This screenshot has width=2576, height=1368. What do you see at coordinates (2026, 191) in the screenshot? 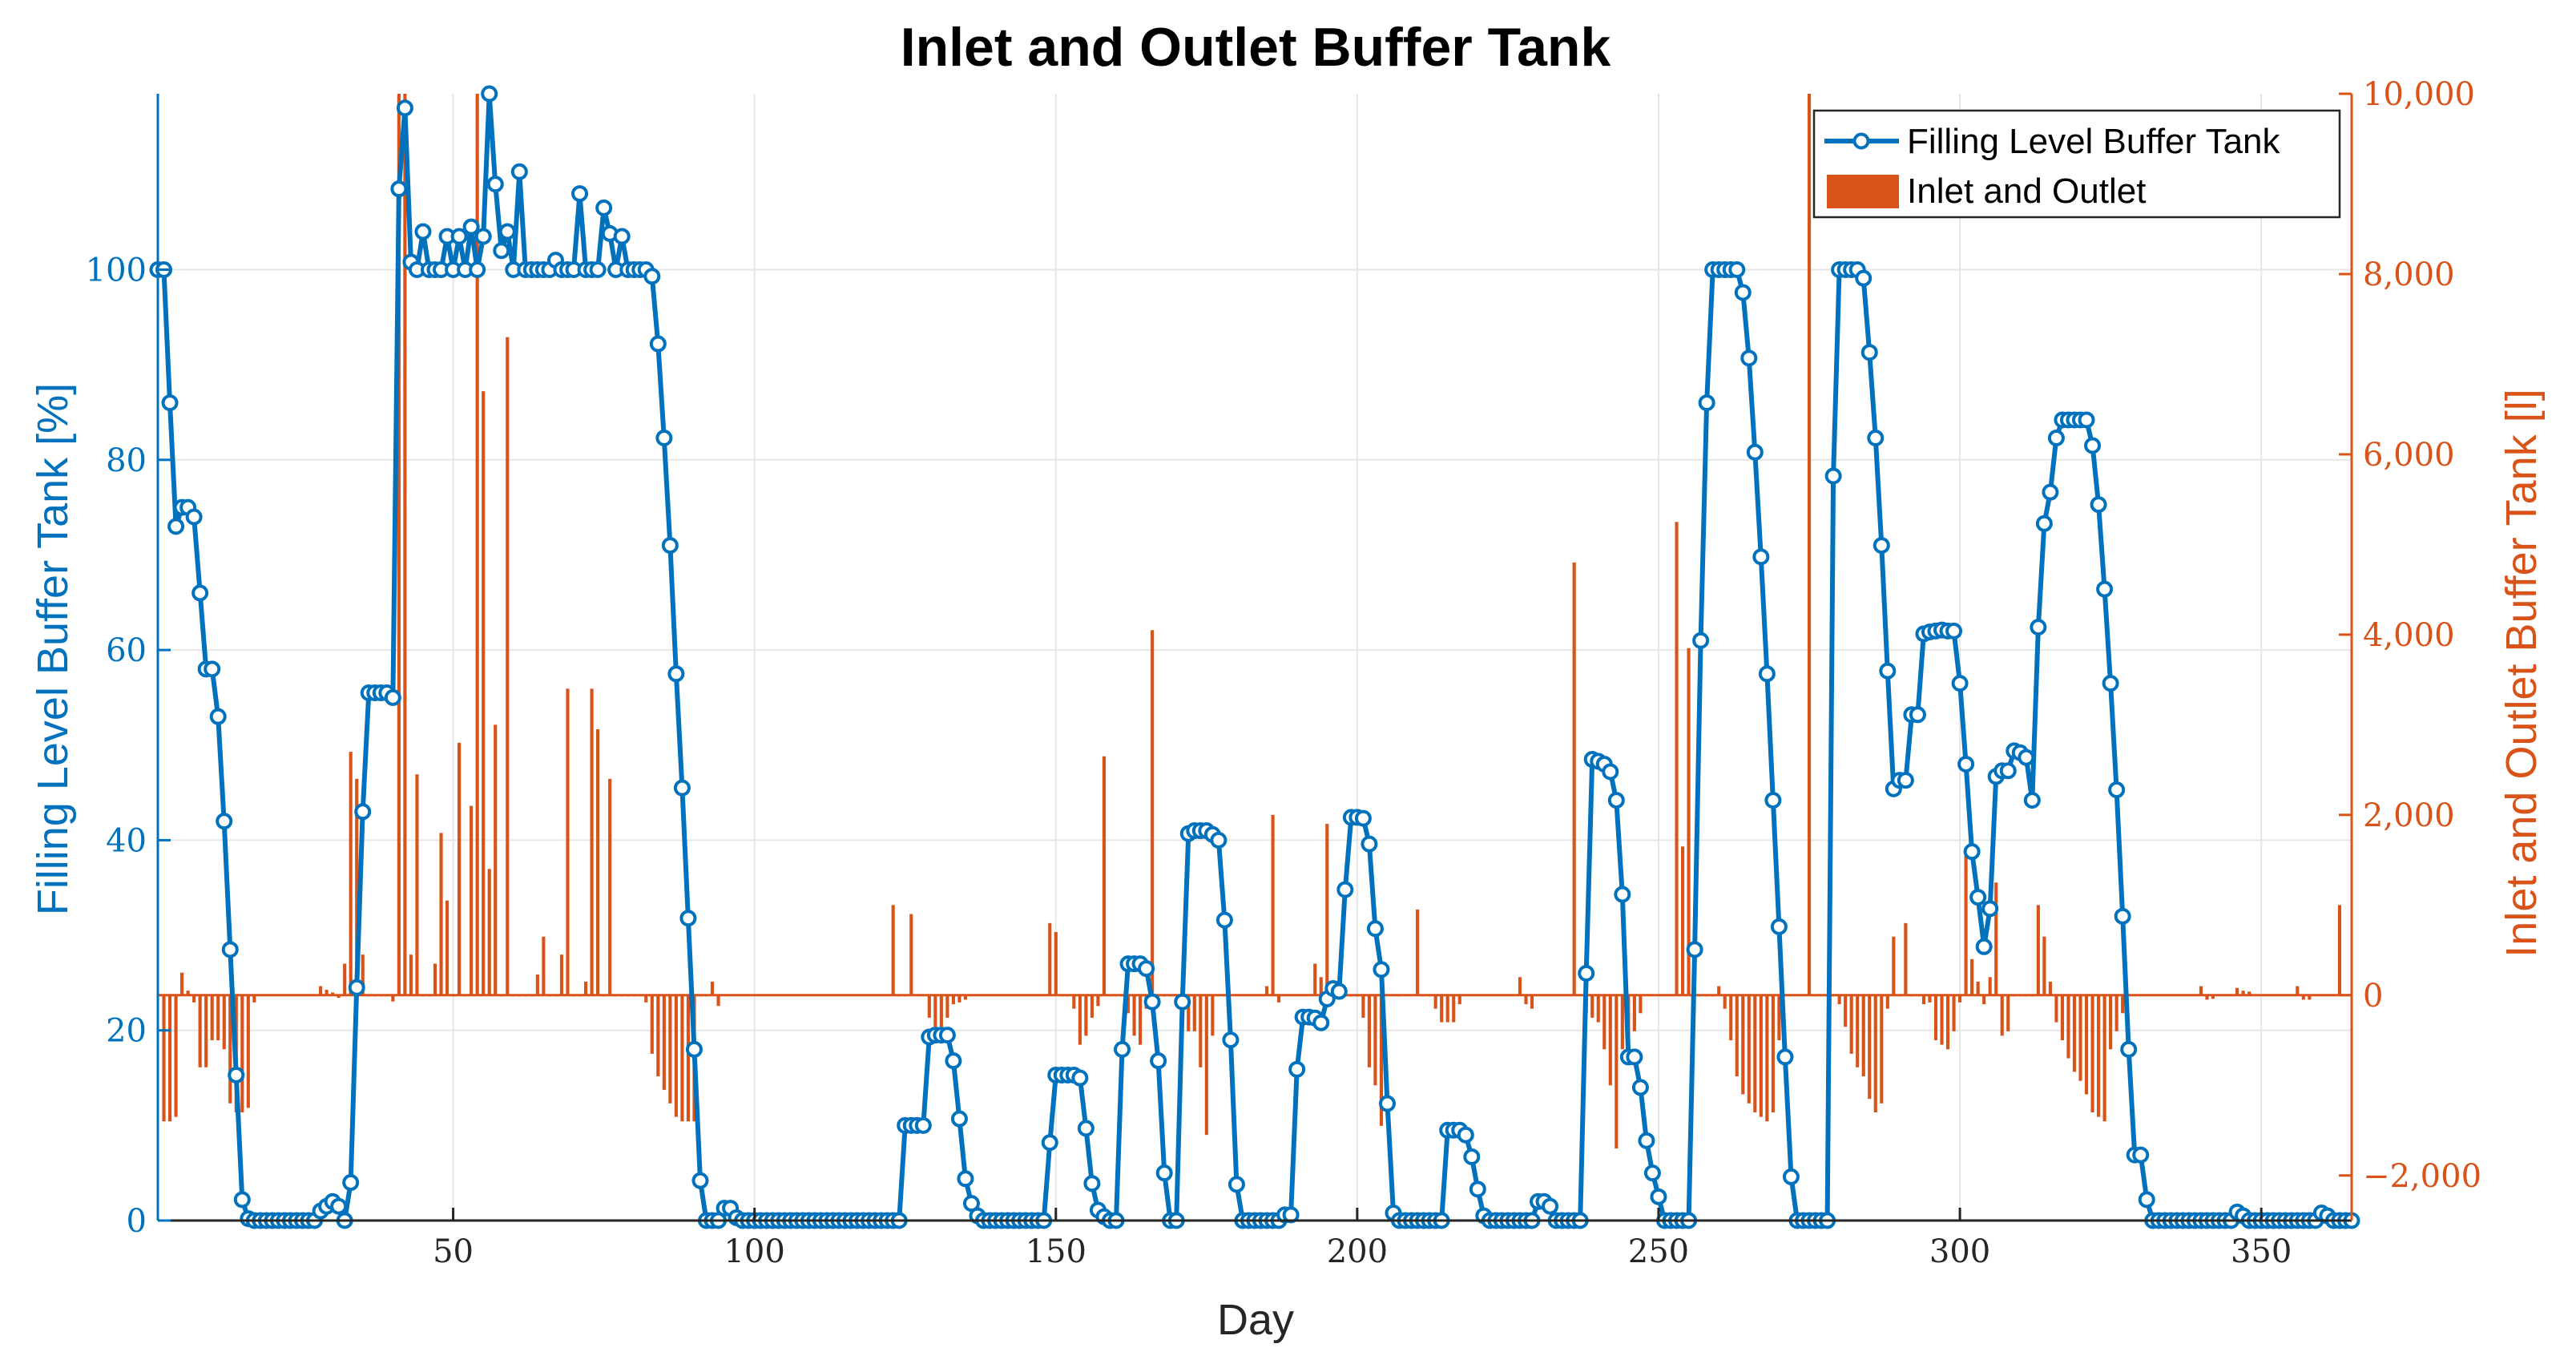
I see `legend-label-inlet-outlet: Inlet and Outlet` at bounding box center [2026, 191].